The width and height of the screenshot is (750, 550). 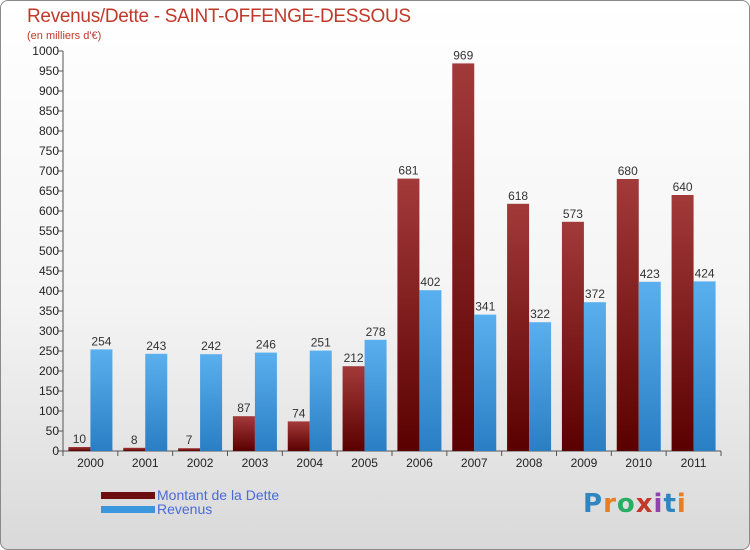 I want to click on y-tick-label: 350, so click(x=49, y=311).